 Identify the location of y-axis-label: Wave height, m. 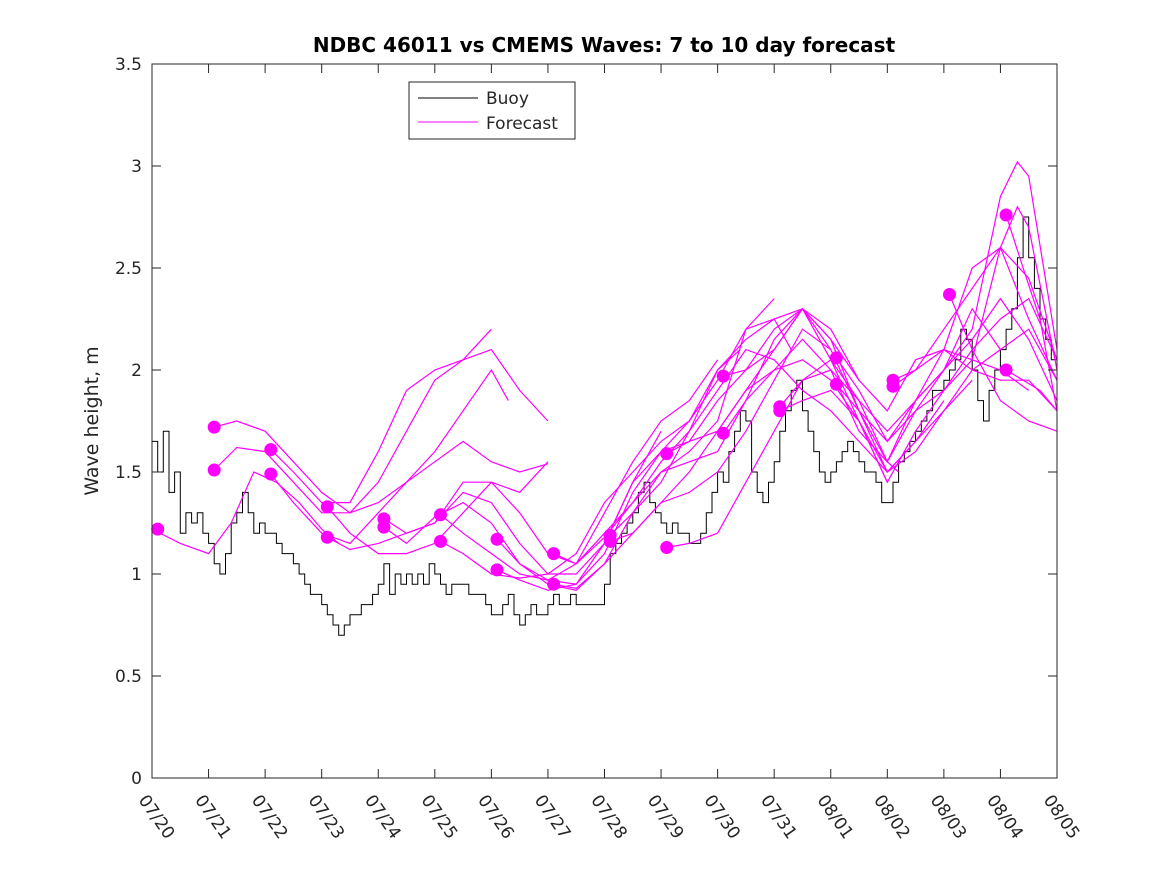
(92, 420).